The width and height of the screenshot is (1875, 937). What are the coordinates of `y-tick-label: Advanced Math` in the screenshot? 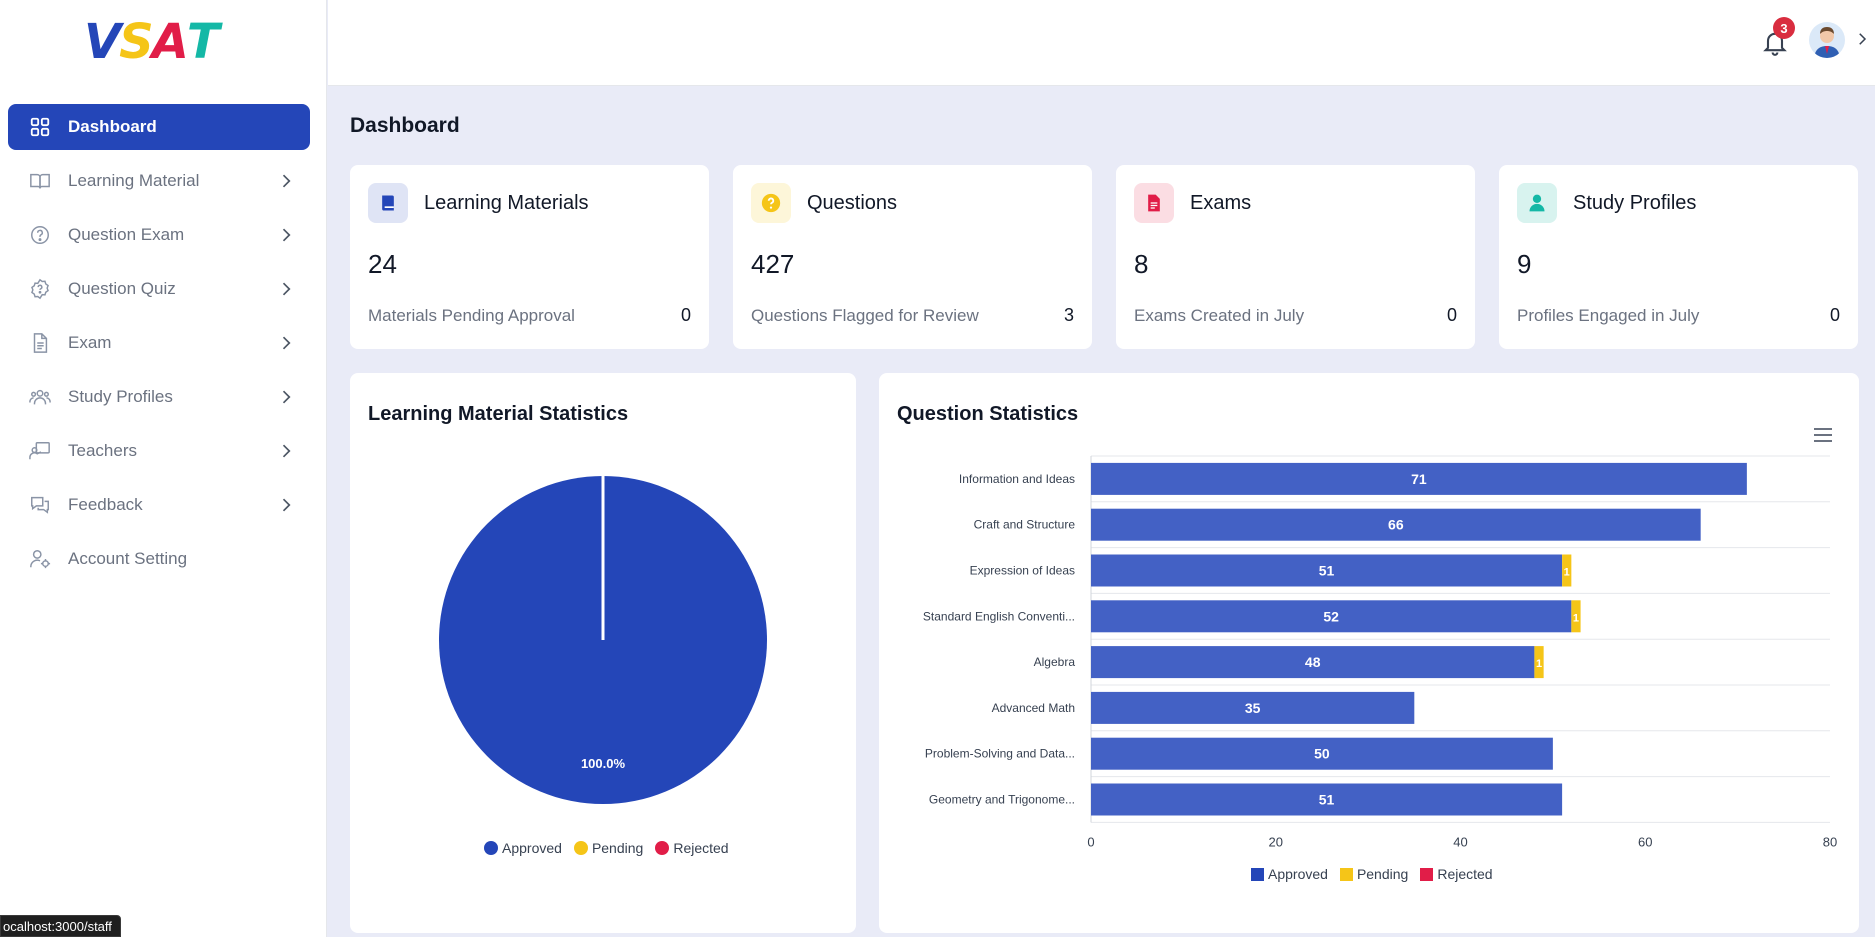 It's located at (1033, 708).